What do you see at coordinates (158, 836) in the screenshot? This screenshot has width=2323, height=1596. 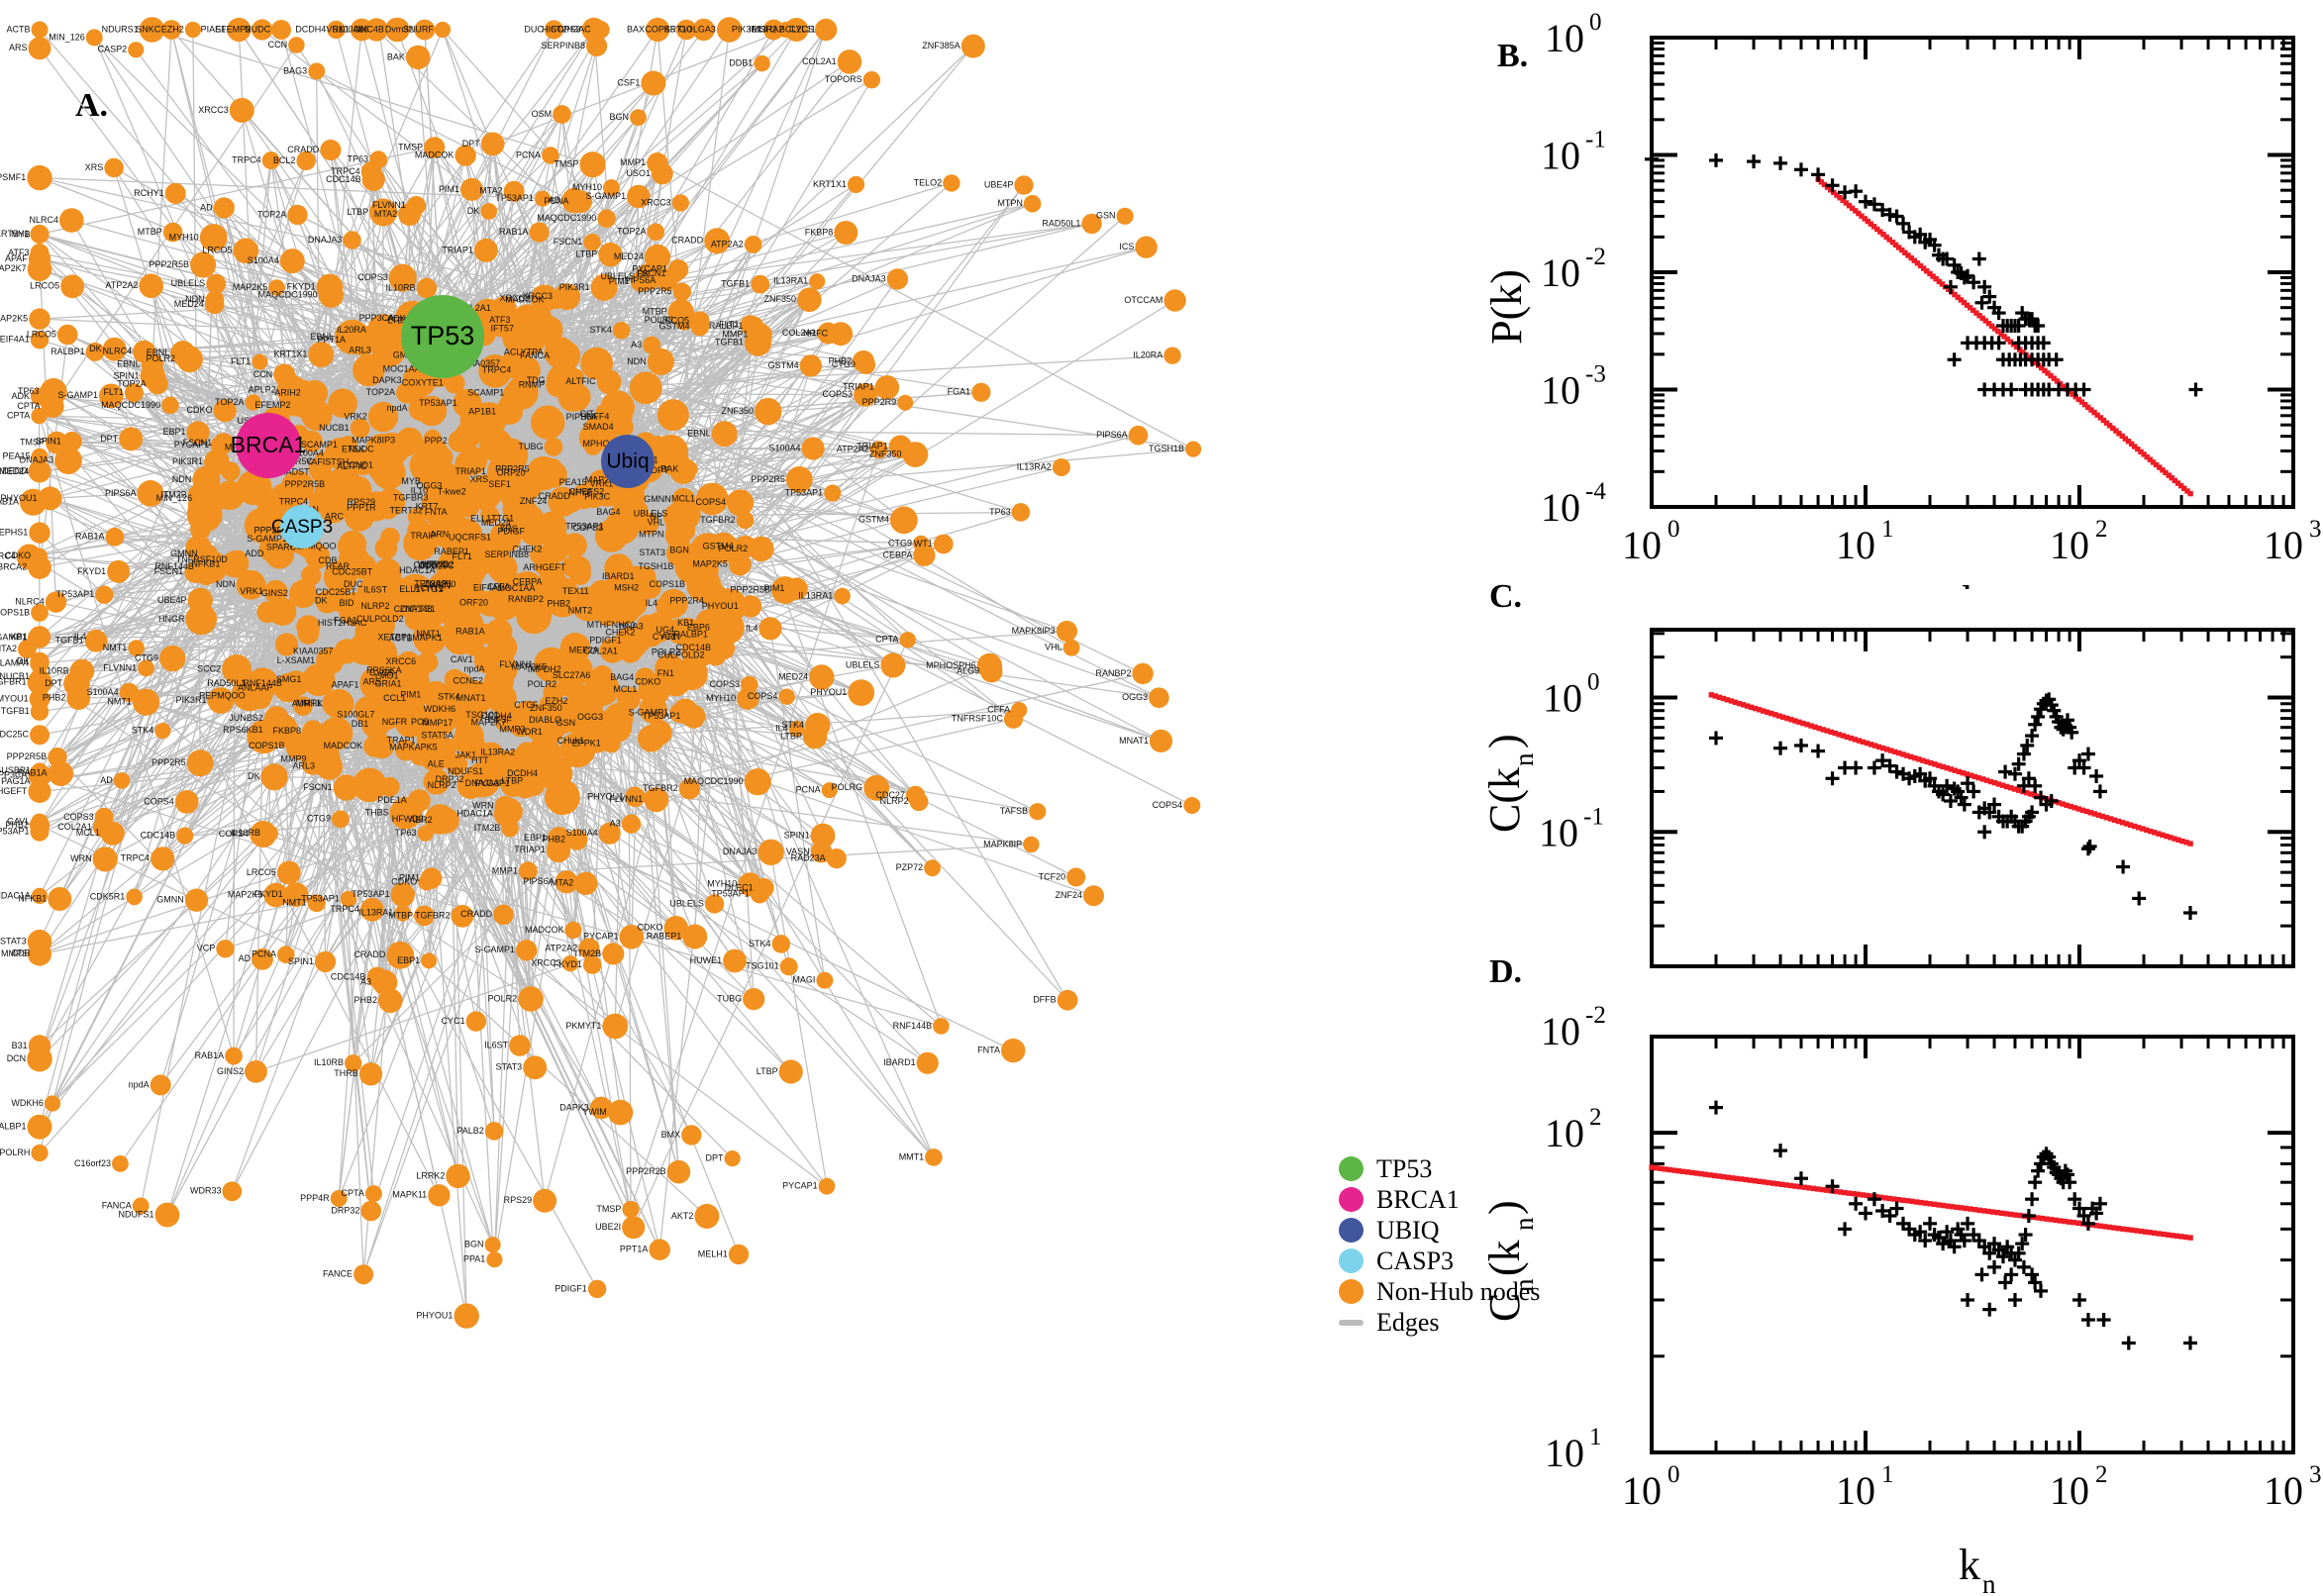 I see `network-node-label: CDC14B` at bounding box center [158, 836].